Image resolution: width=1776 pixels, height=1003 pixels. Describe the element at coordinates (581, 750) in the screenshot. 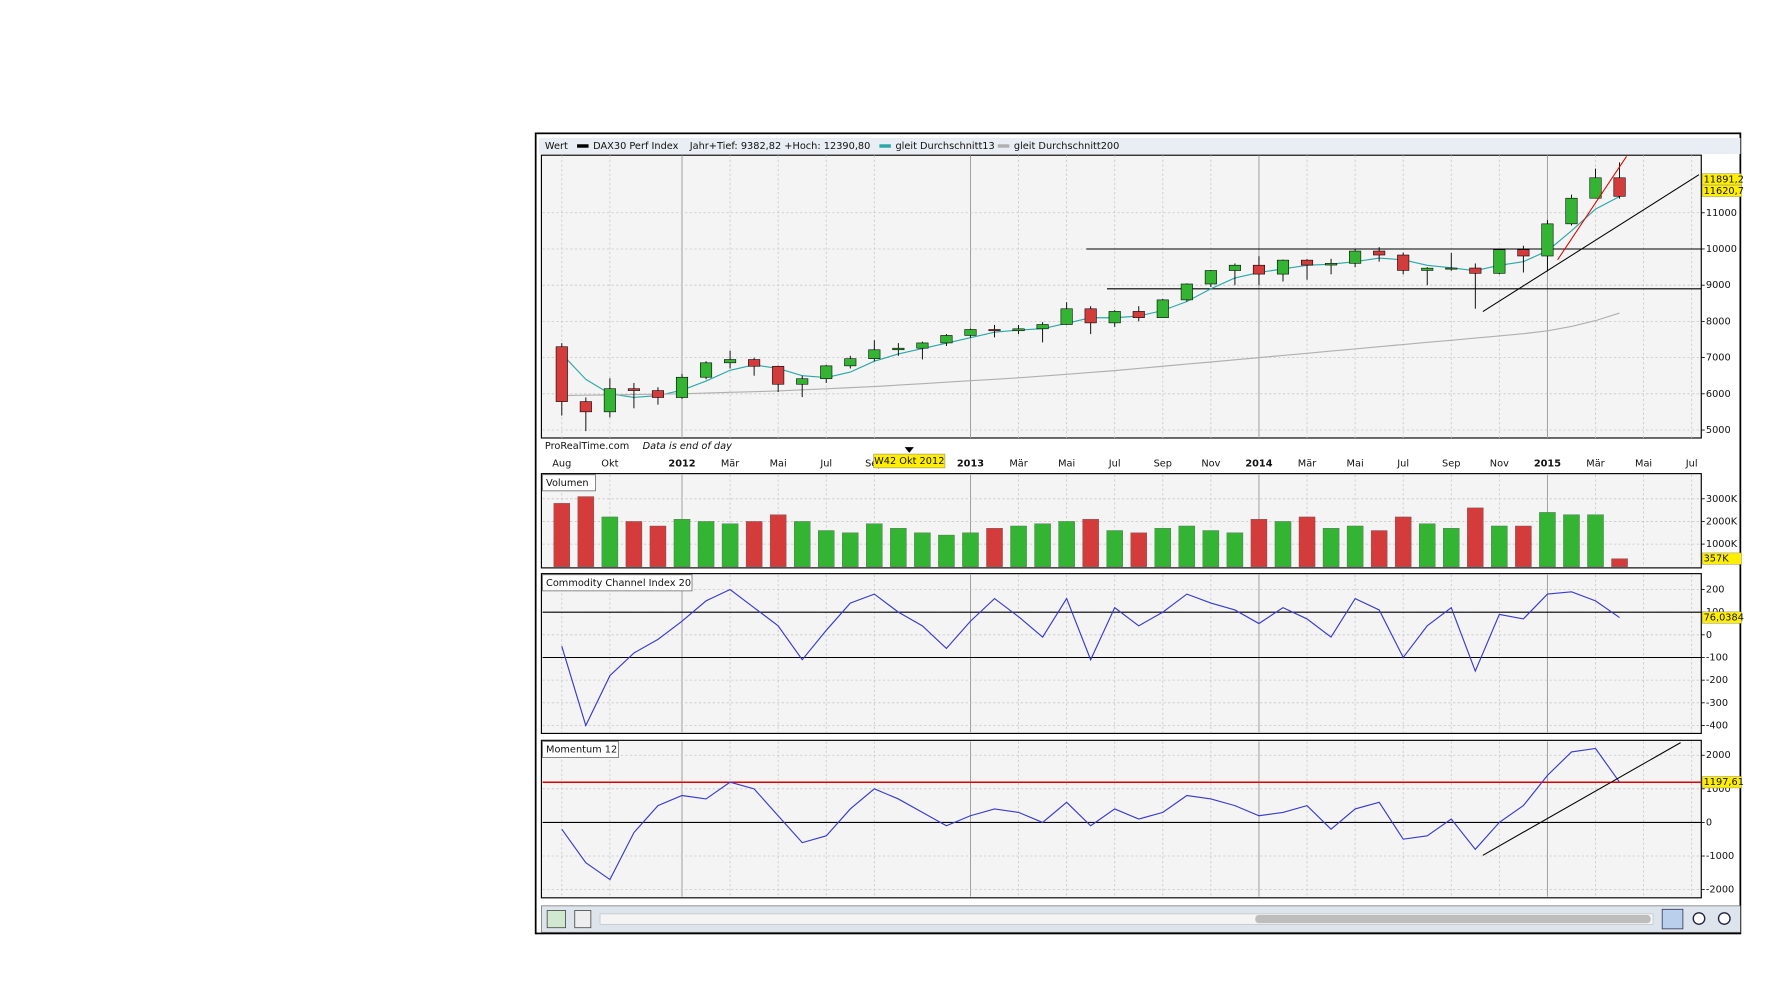

I see `panel-title: Momentum 12` at that location.